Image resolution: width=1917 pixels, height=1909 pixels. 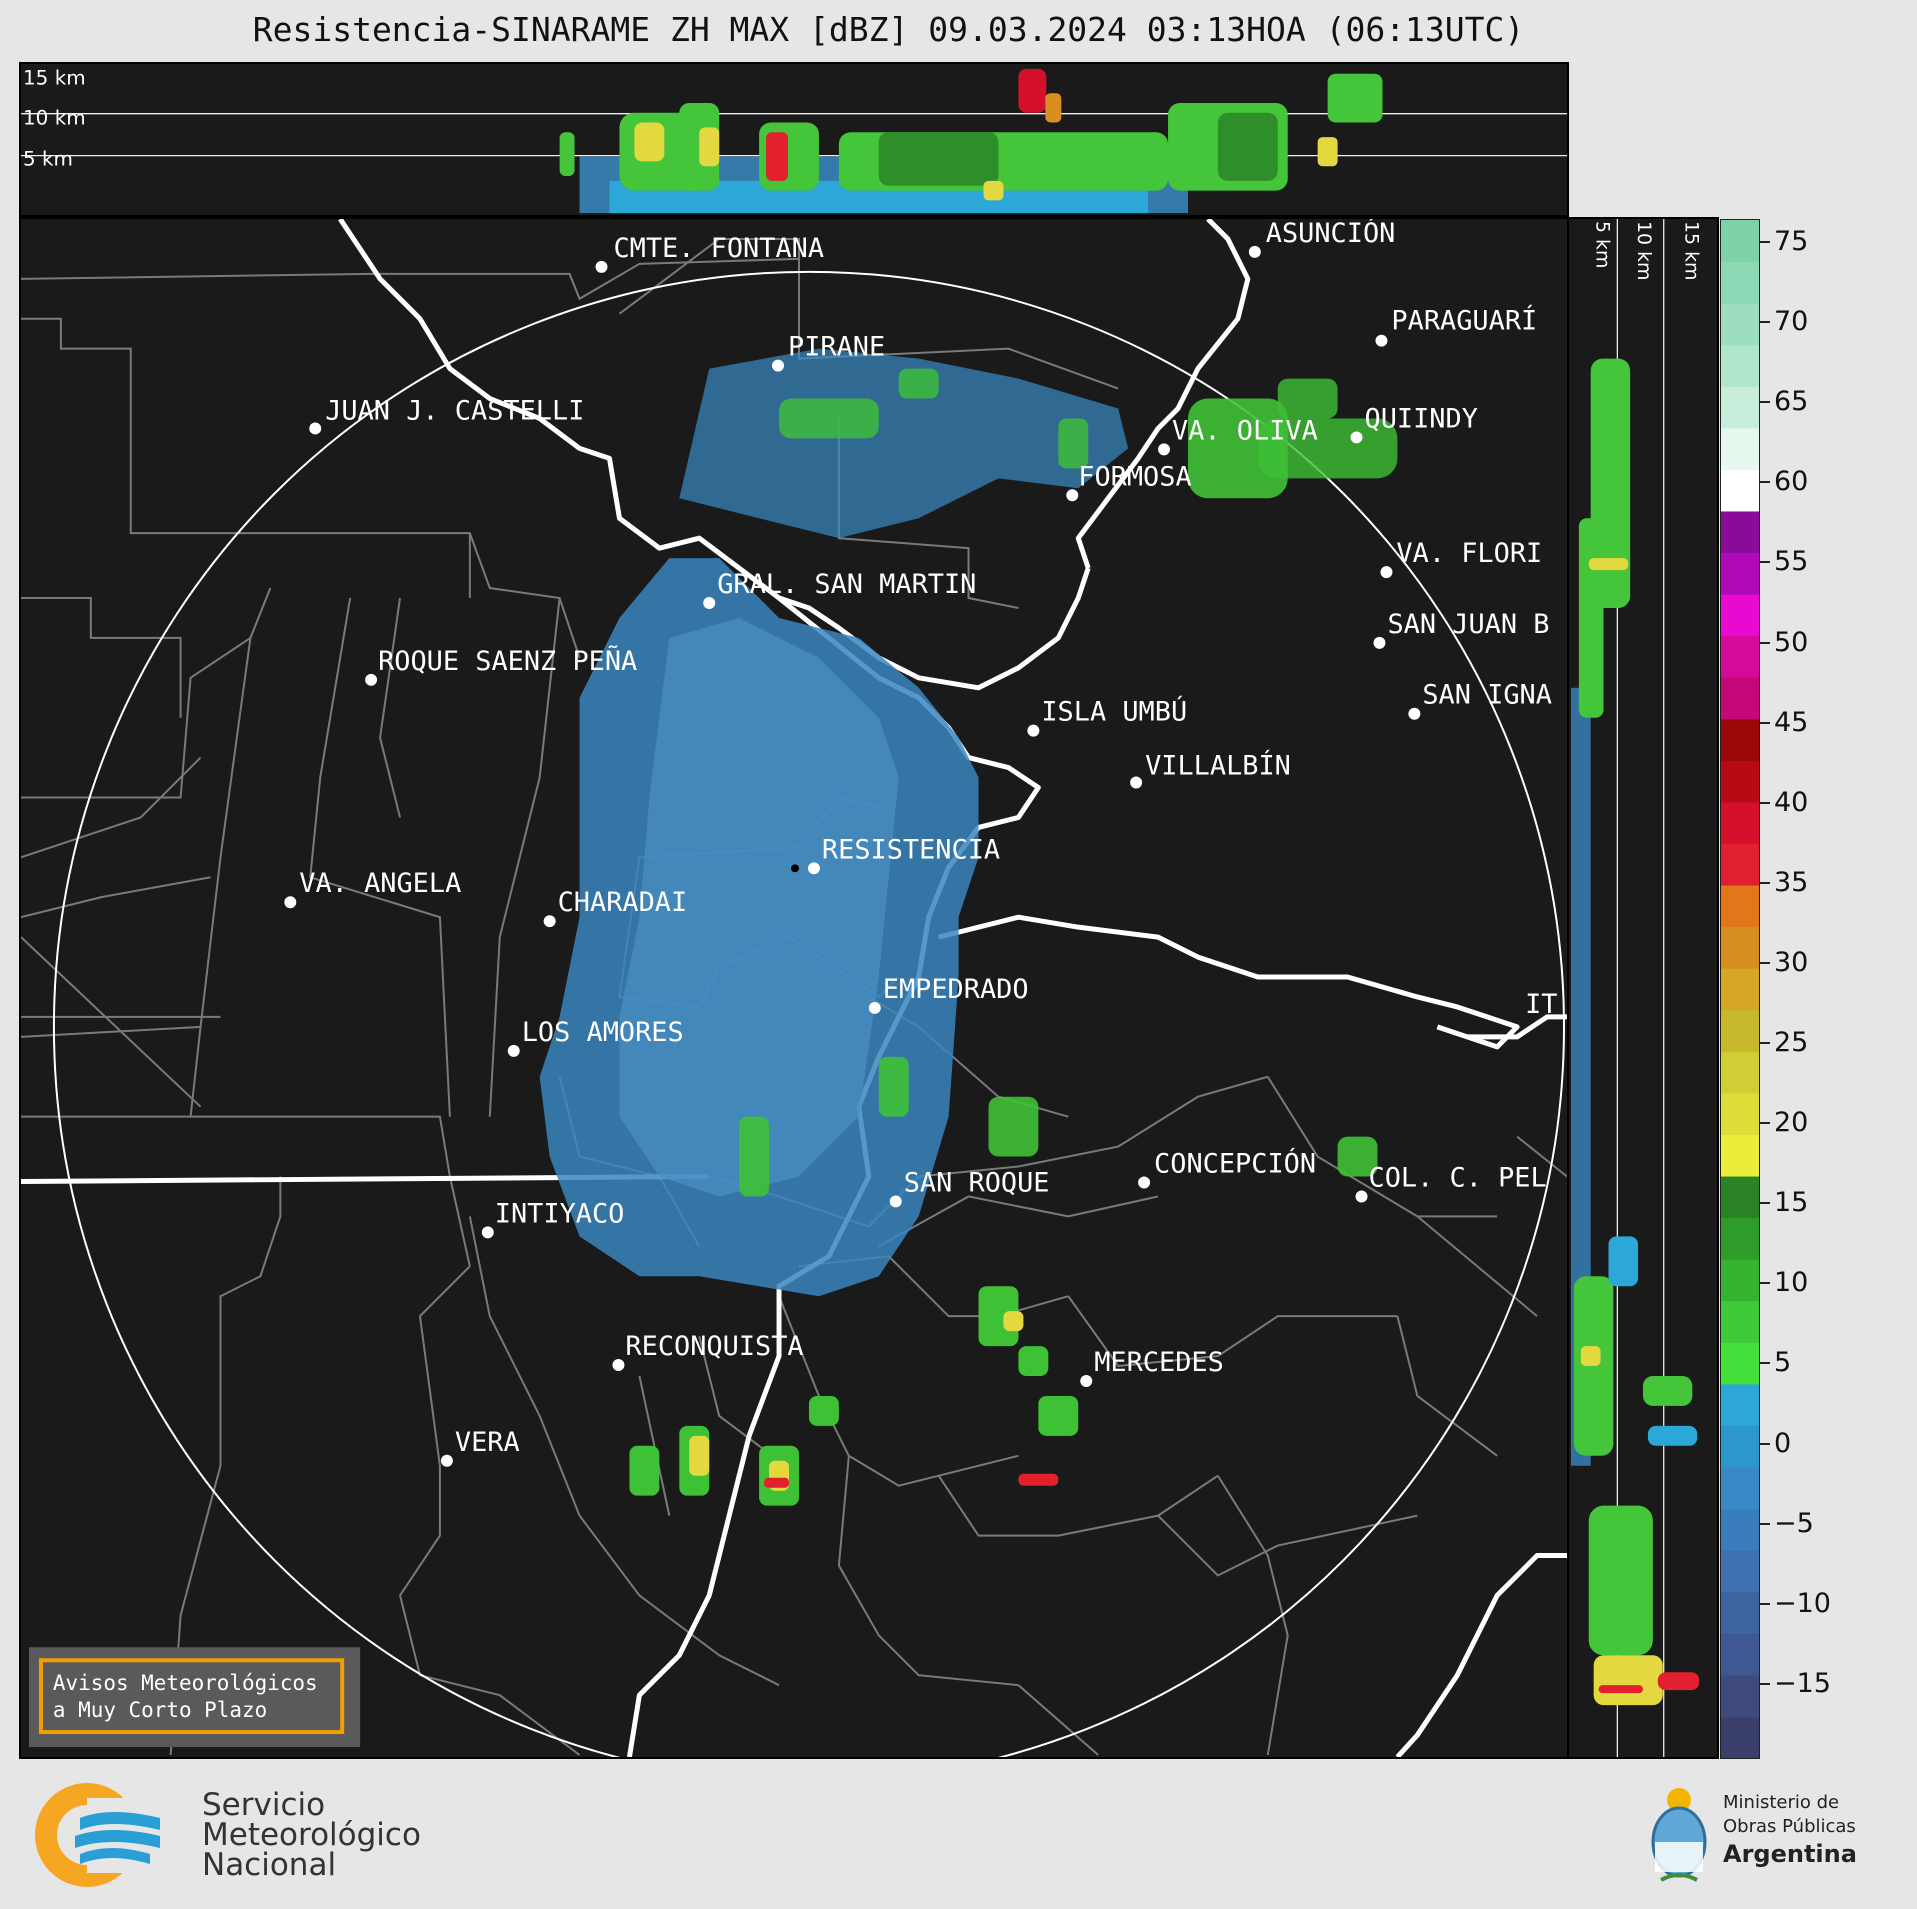 I want to click on colorbar-tick-label: 15, so click(x=1791, y=1203).